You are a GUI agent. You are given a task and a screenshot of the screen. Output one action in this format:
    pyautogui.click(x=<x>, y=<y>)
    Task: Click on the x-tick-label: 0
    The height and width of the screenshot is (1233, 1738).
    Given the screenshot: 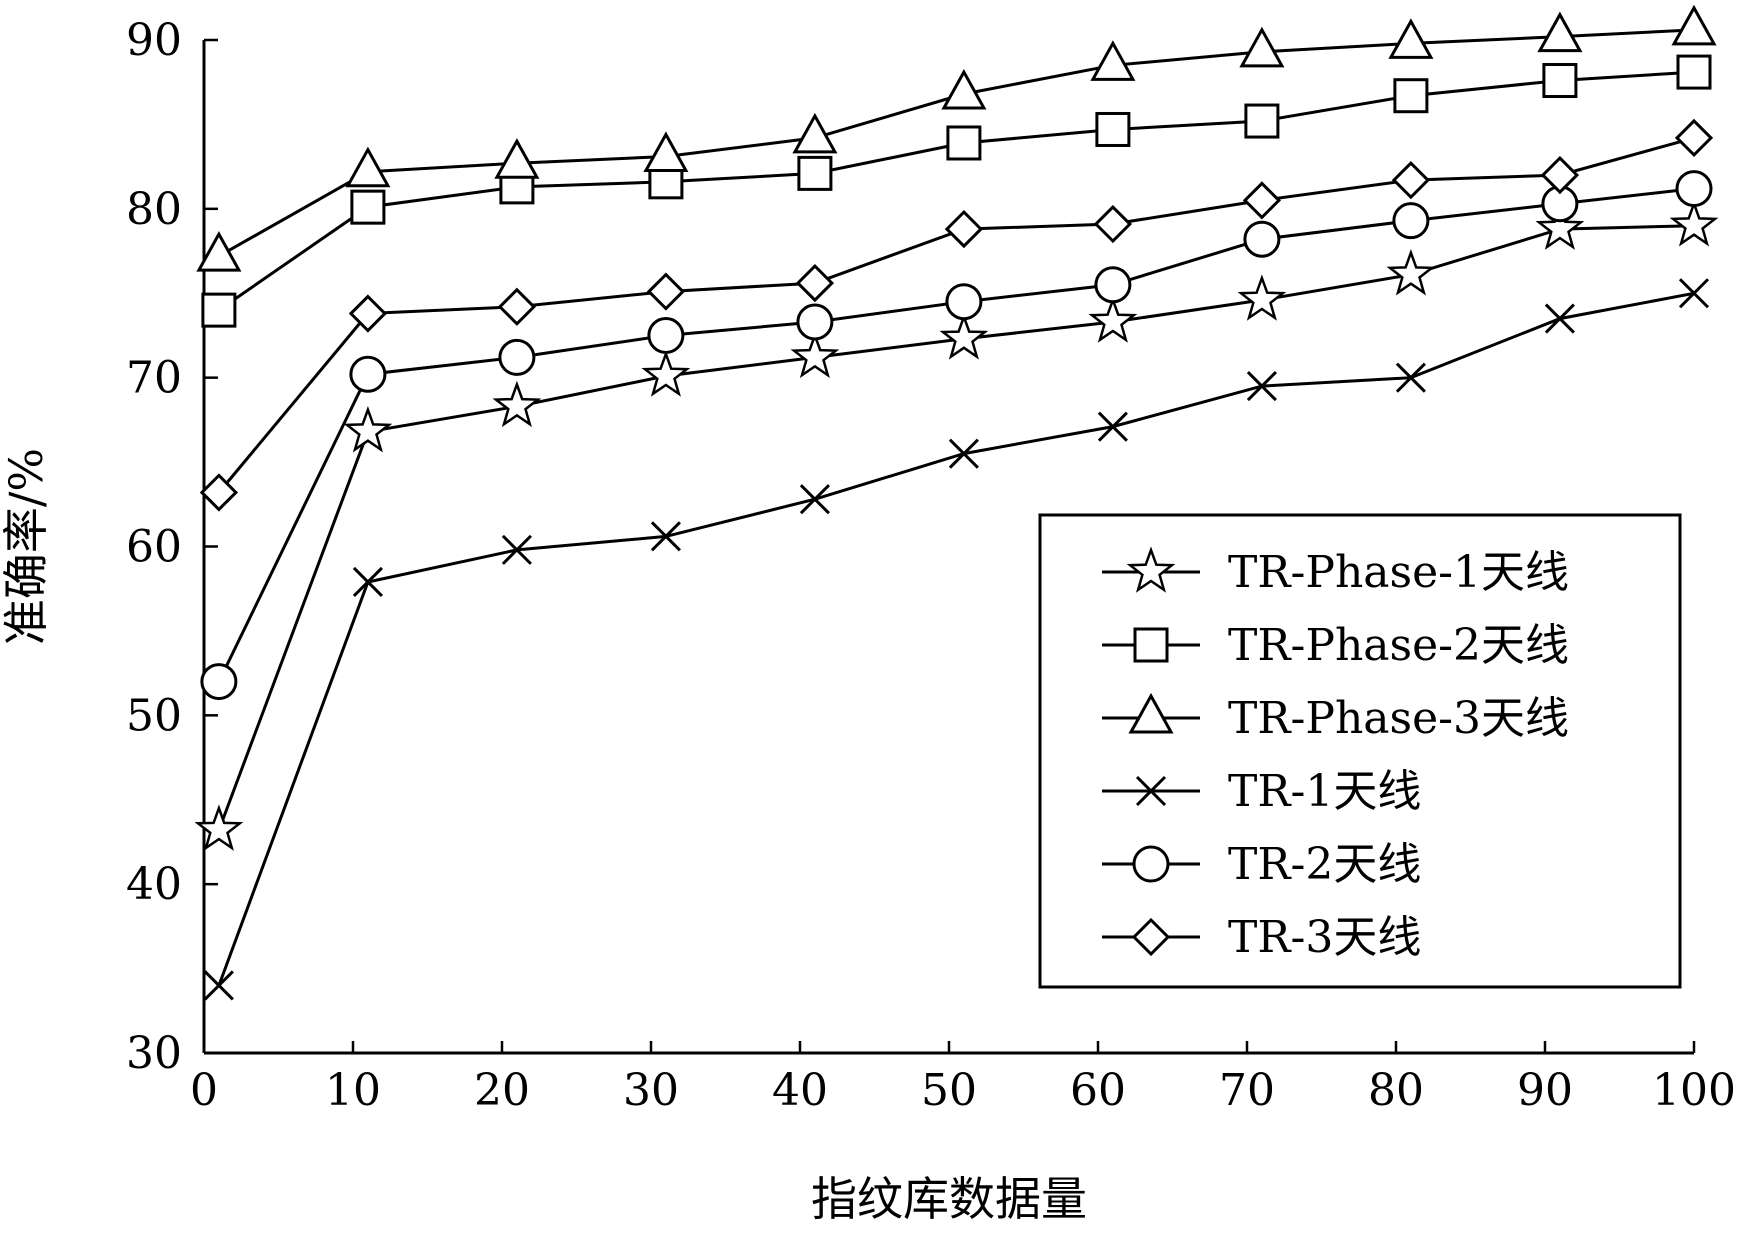 What is the action you would take?
    pyautogui.click(x=204, y=1090)
    